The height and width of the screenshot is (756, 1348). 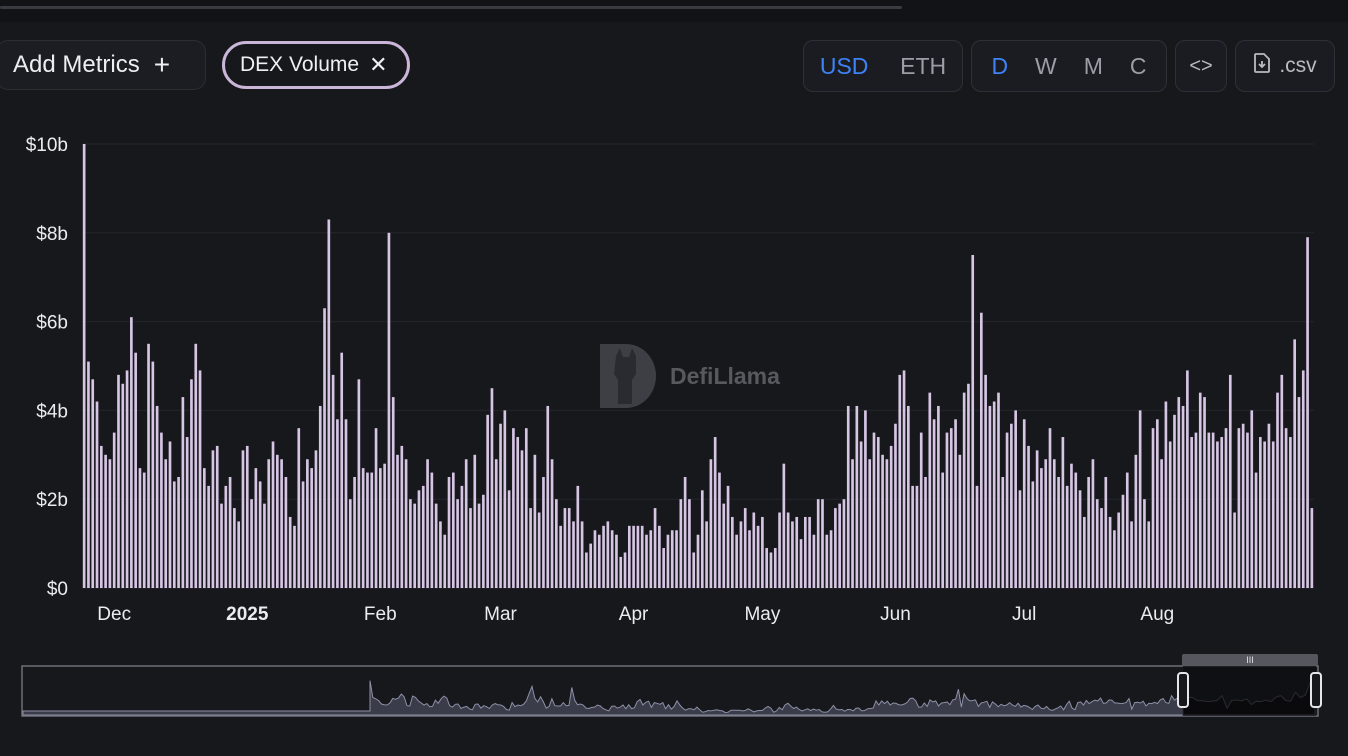 I want to click on brush-drag-bar, so click(x=1250, y=660).